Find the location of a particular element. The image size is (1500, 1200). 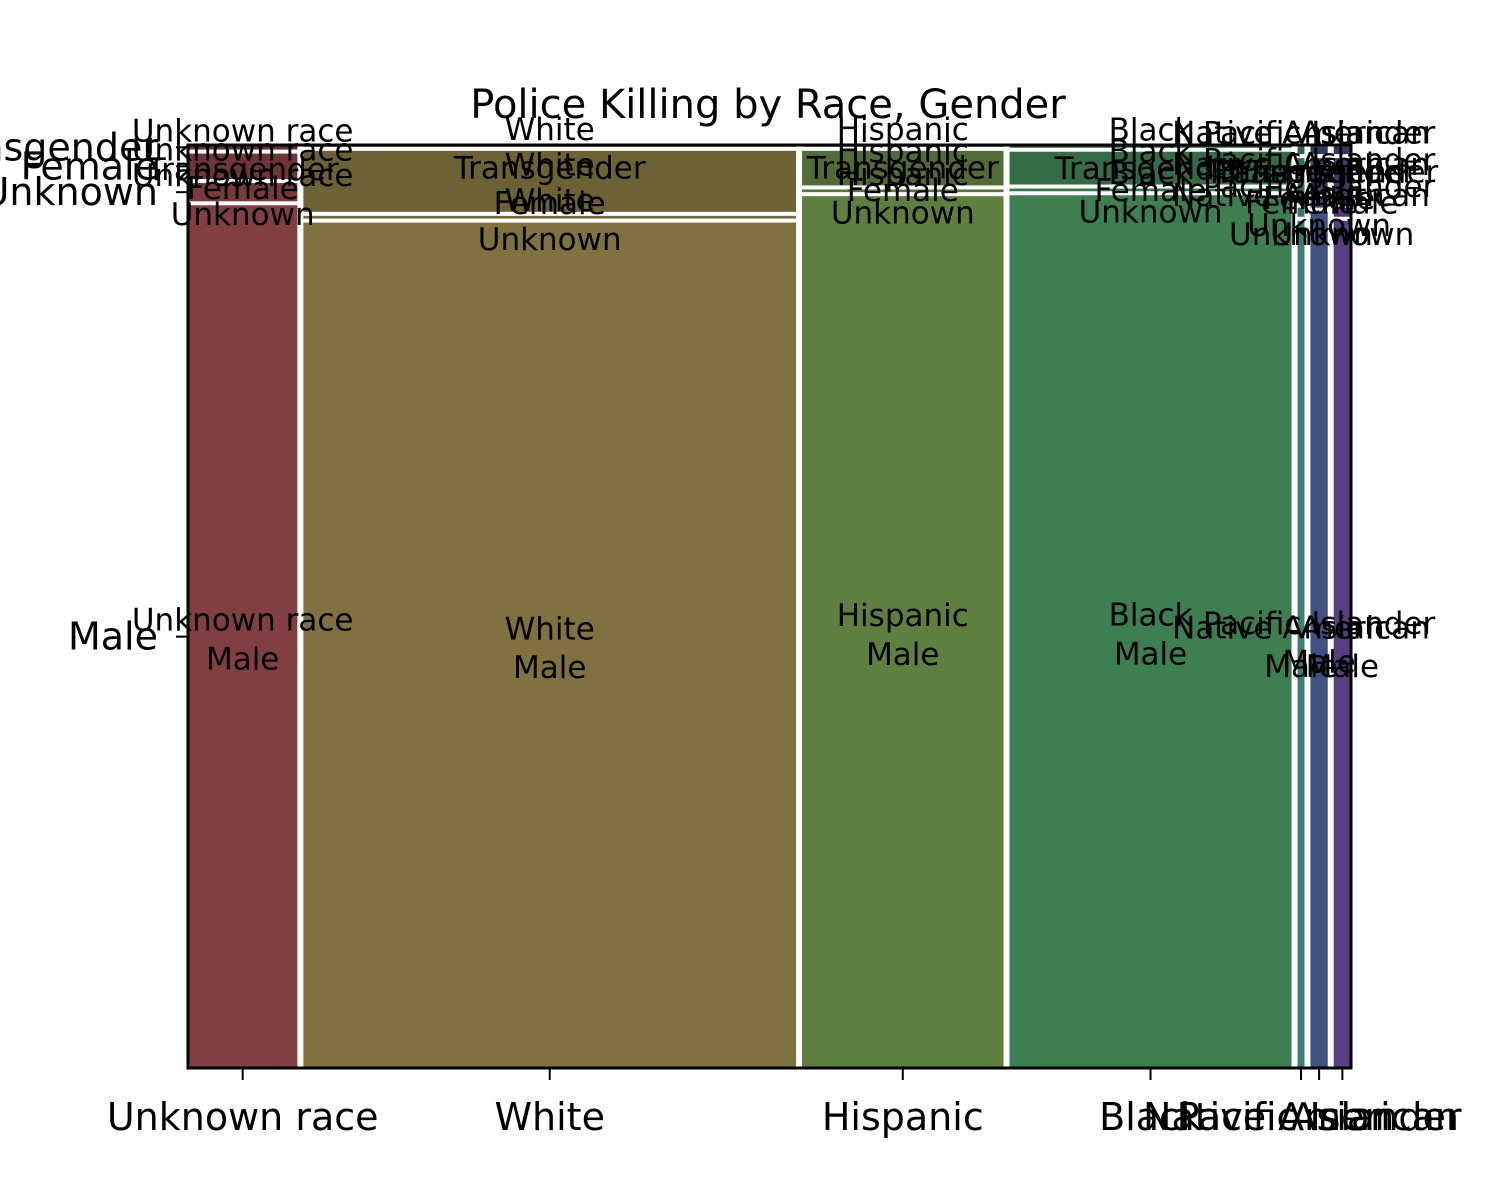

y-tick-label-1: Unknown is located at coordinates (79, 192).